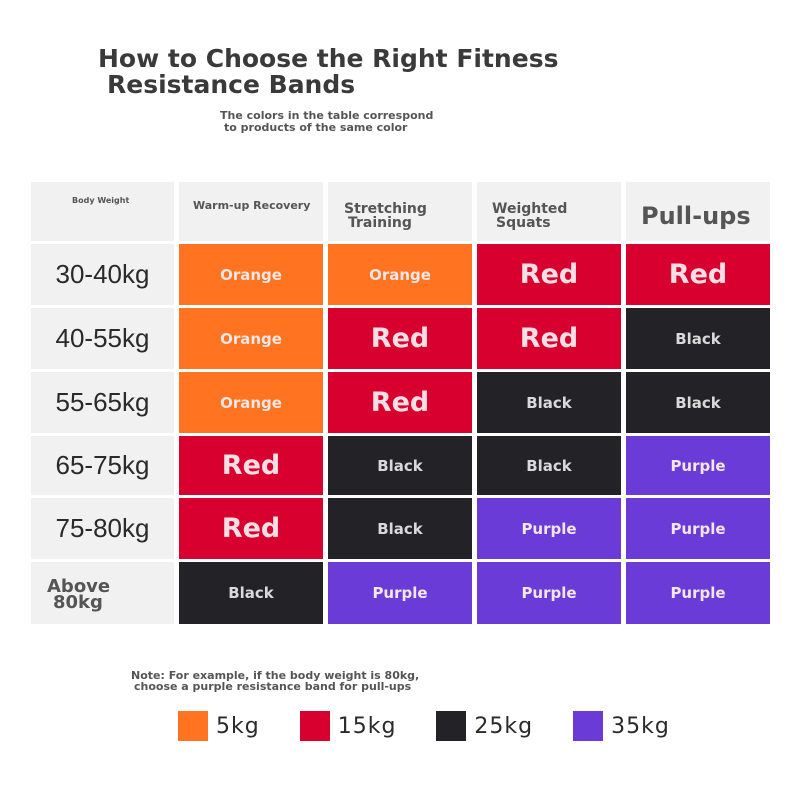 This screenshot has height=800, width=800. Describe the element at coordinates (231, 84) in the screenshot. I see `title-line-2: Resistance Bands` at that location.